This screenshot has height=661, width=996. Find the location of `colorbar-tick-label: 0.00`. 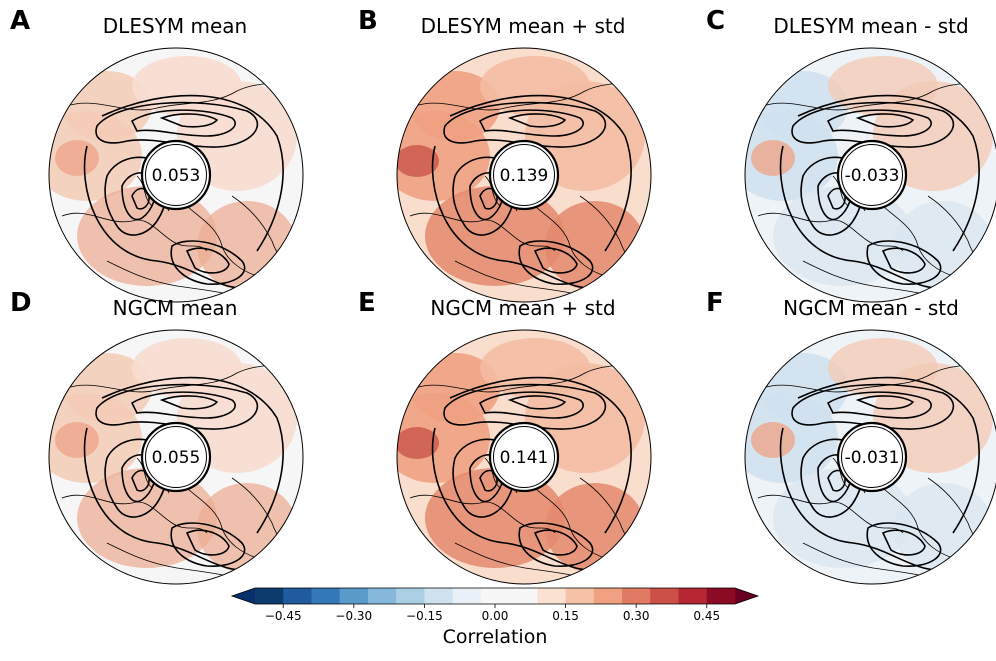

colorbar-tick-label: 0.00 is located at coordinates (495, 615).